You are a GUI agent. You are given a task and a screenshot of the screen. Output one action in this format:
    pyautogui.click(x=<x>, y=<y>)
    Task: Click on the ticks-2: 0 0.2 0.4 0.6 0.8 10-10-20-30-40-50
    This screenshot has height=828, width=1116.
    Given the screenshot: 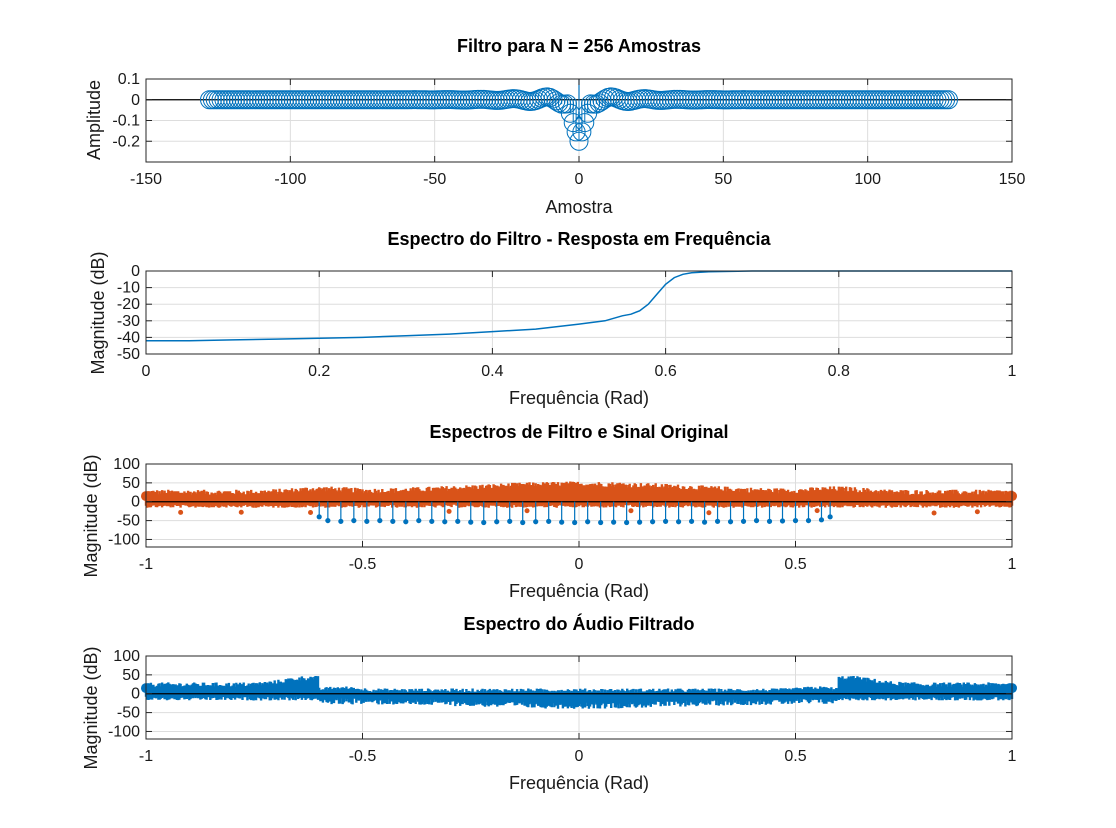 What is the action you would take?
    pyautogui.click(x=567, y=321)
    